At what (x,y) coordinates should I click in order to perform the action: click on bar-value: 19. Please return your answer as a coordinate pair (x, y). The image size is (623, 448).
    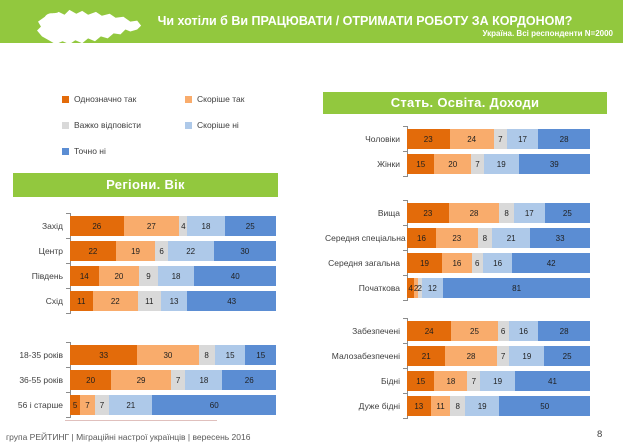
    Looking at the image, I should click on (501, 164).